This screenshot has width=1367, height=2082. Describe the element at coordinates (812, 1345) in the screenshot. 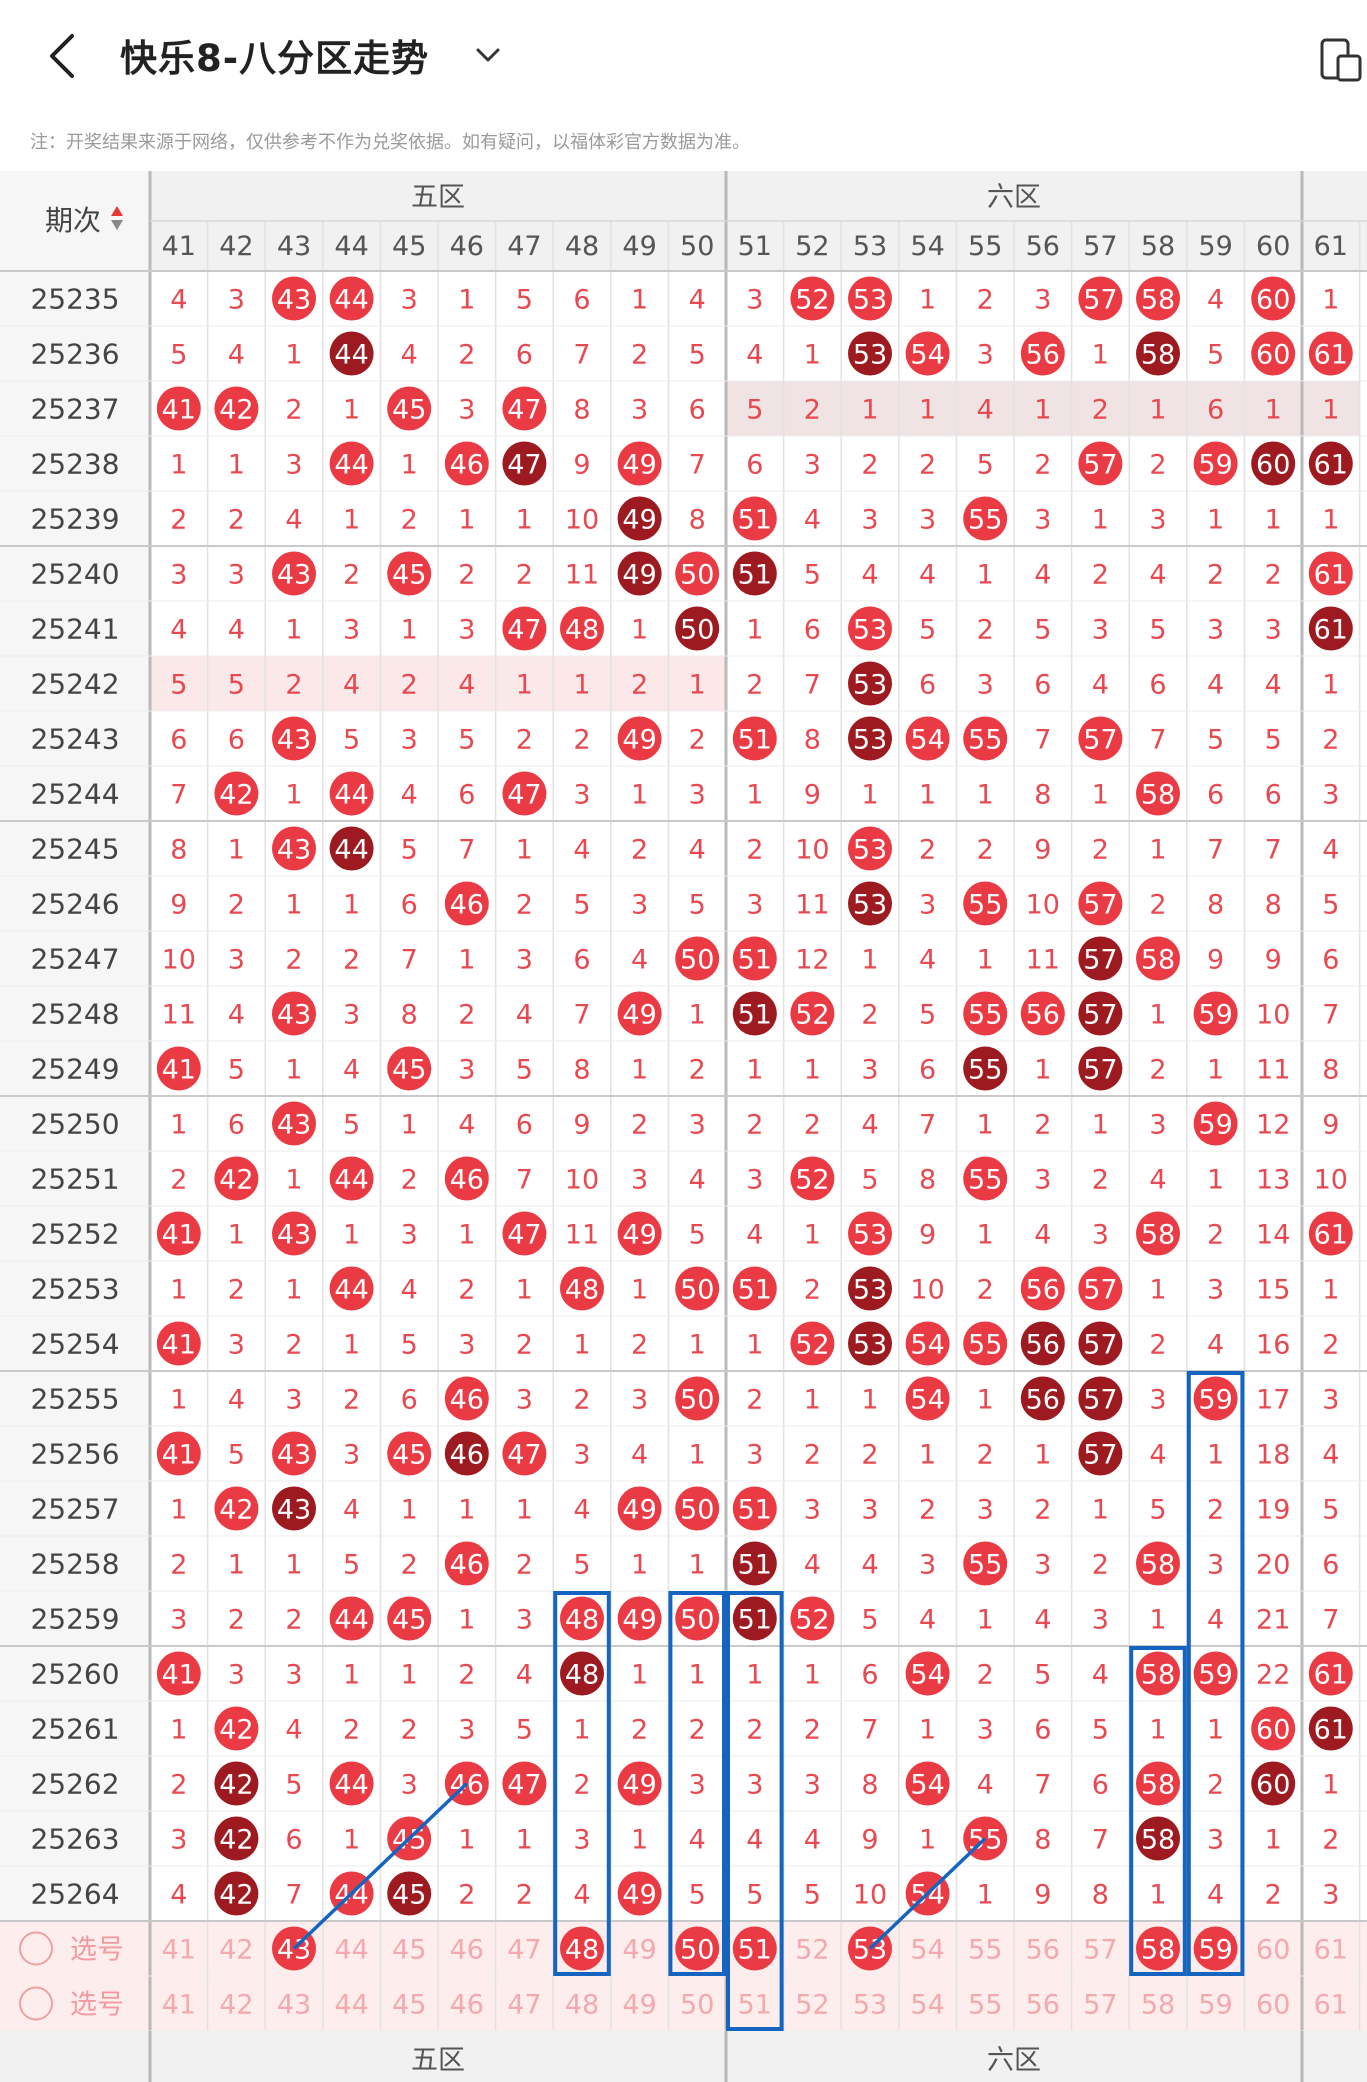

I see `drawn-number: 52` at that location.